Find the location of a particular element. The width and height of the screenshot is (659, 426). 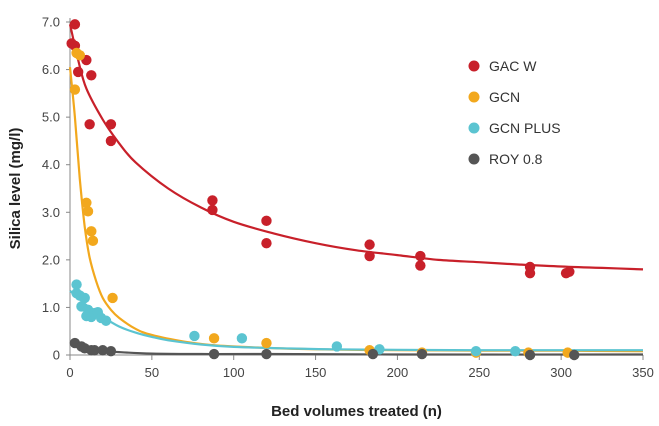

x-tick-labels: 0 50 100 150 200 250 300 350 is located at coordinates (360, 367).